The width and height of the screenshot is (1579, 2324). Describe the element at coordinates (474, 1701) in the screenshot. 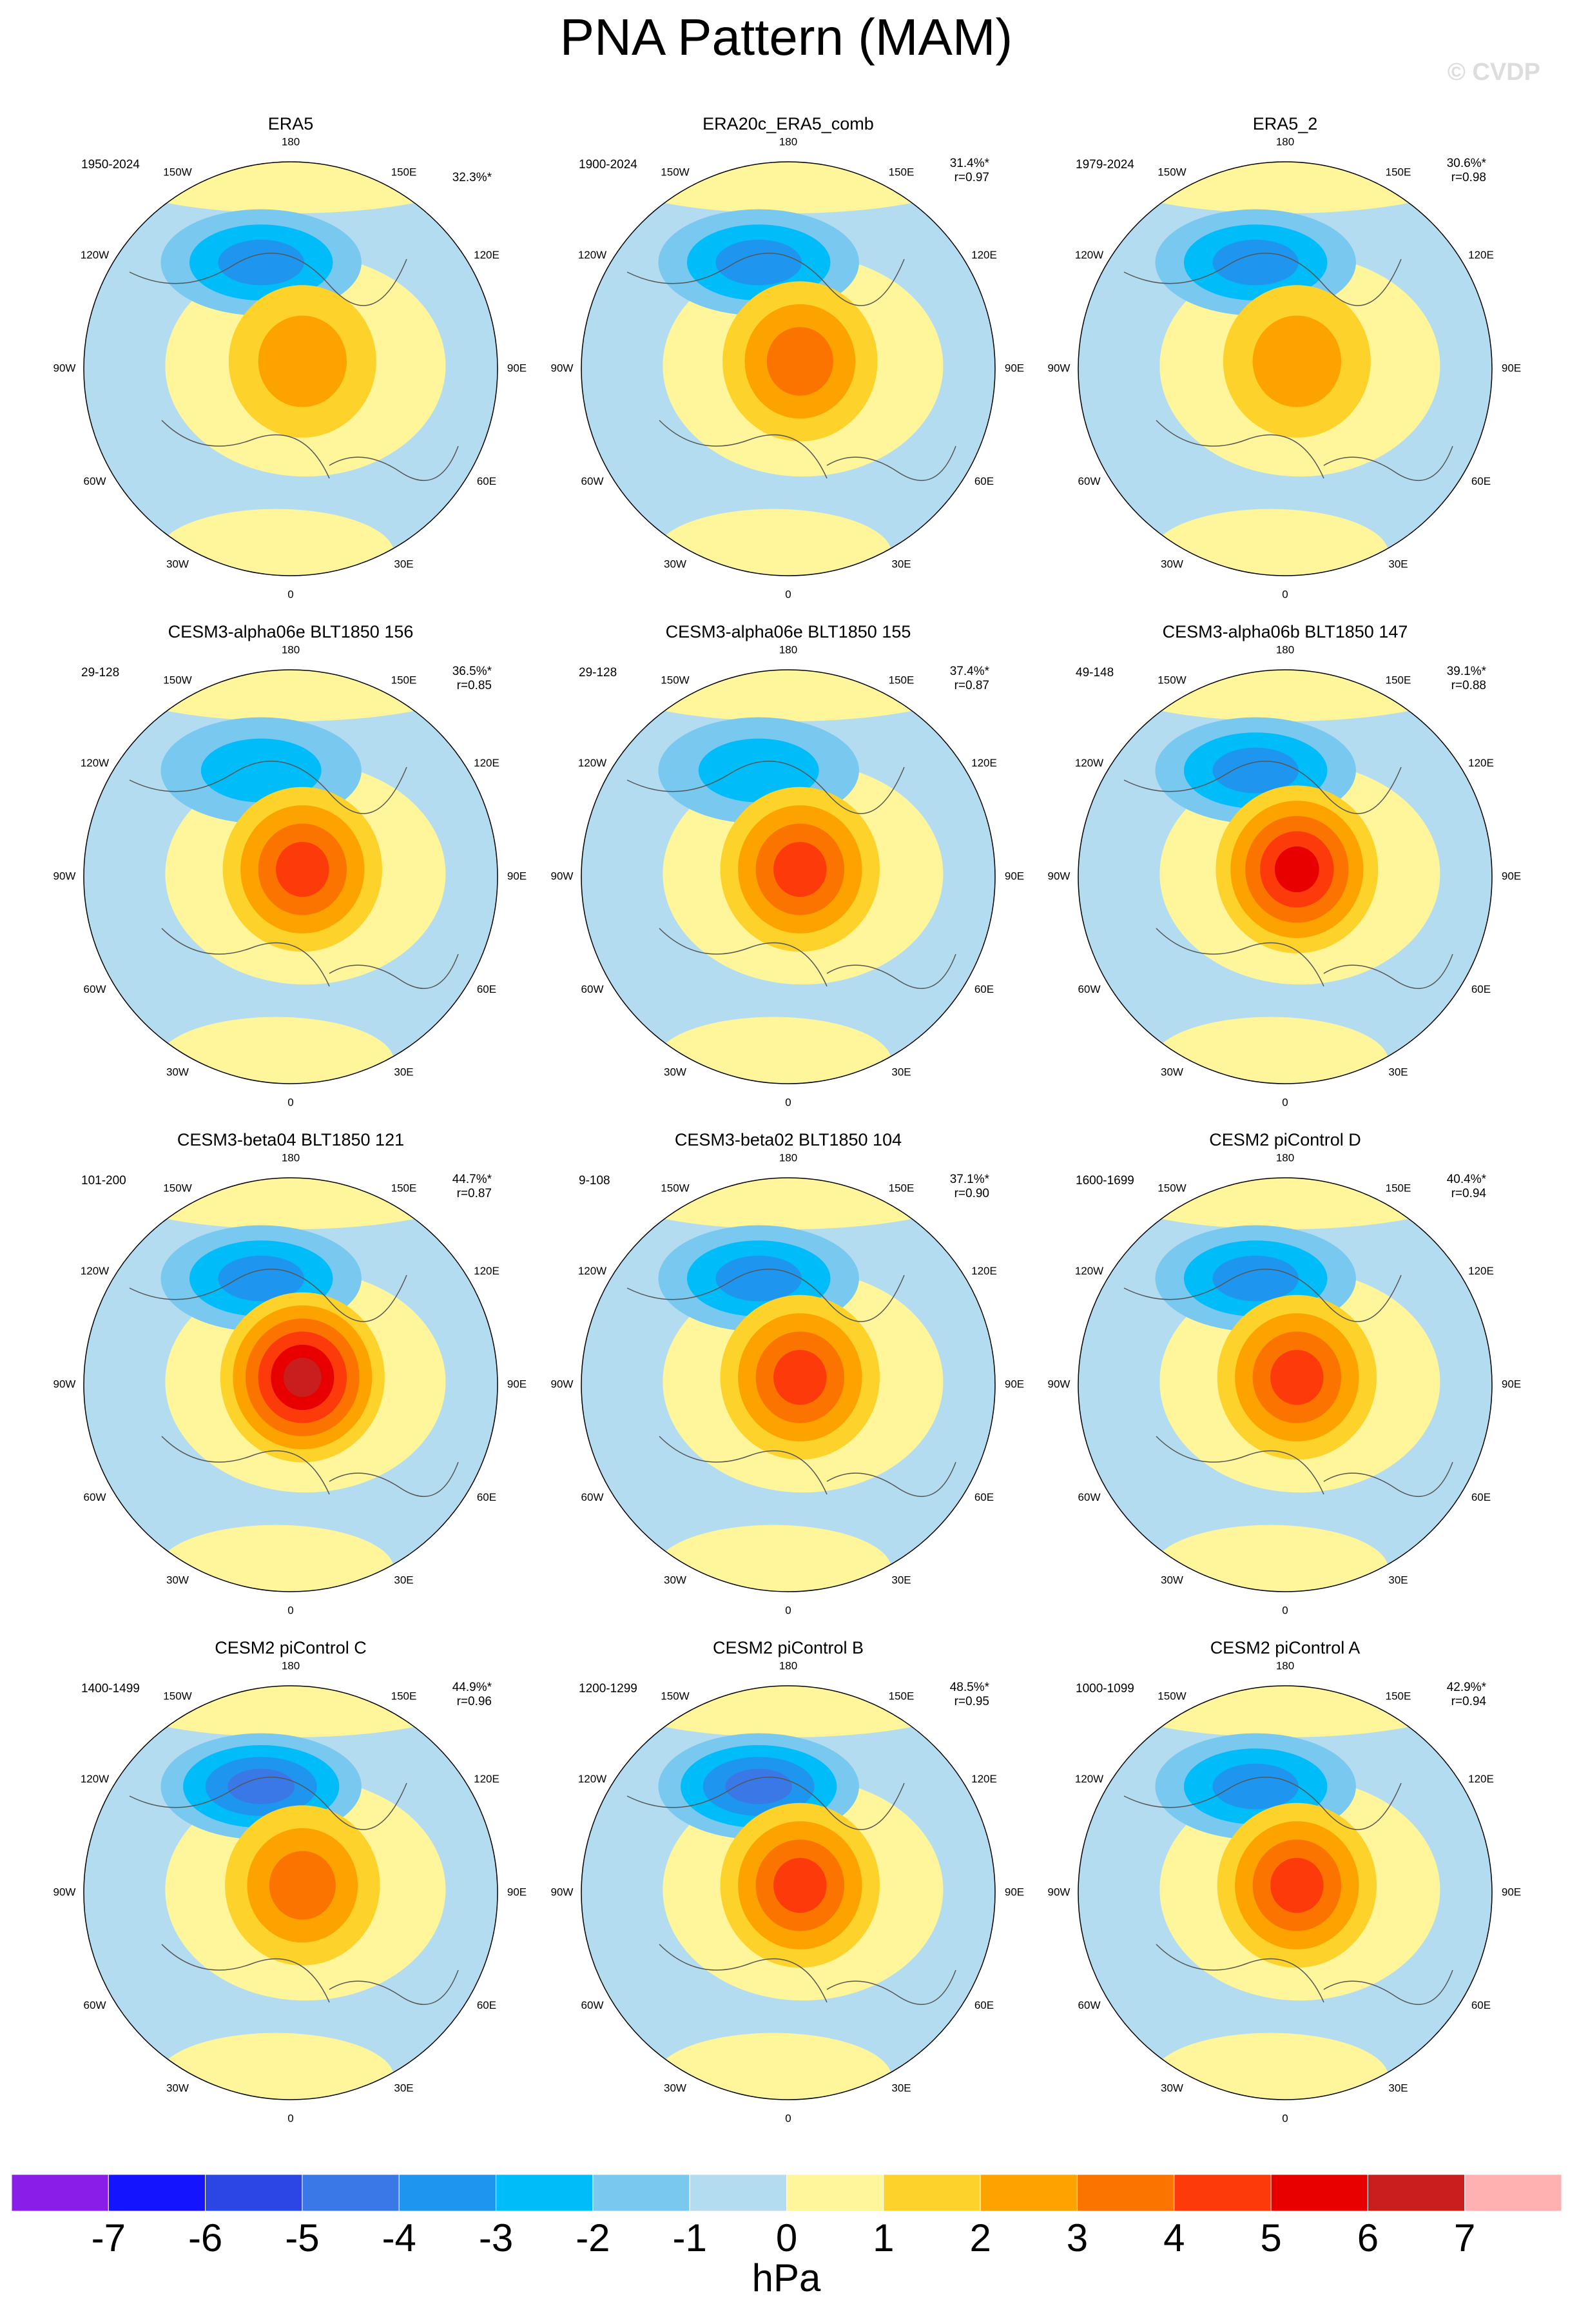

I see `correlation-label: r=0.96` at that location.